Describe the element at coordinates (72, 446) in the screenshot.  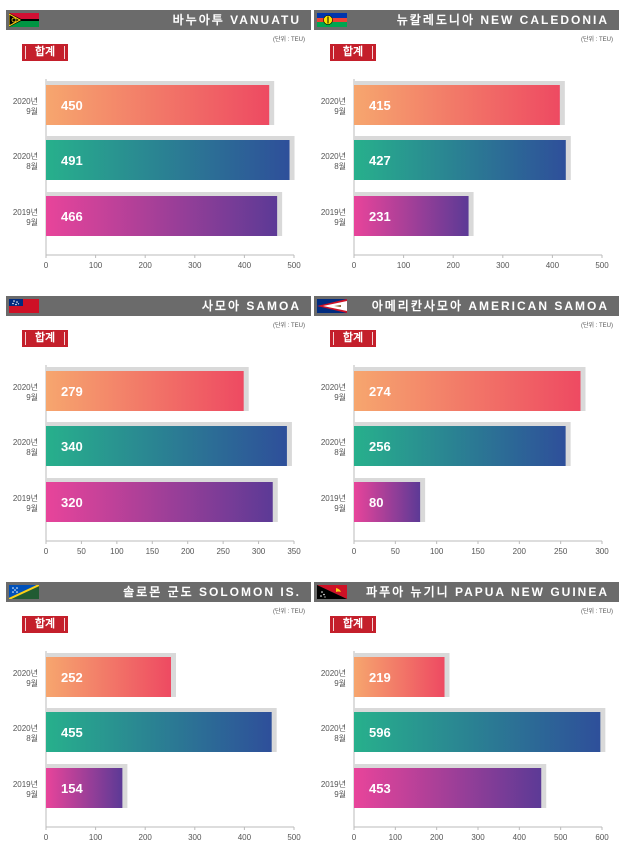
I see `value-label: 340` at that location.